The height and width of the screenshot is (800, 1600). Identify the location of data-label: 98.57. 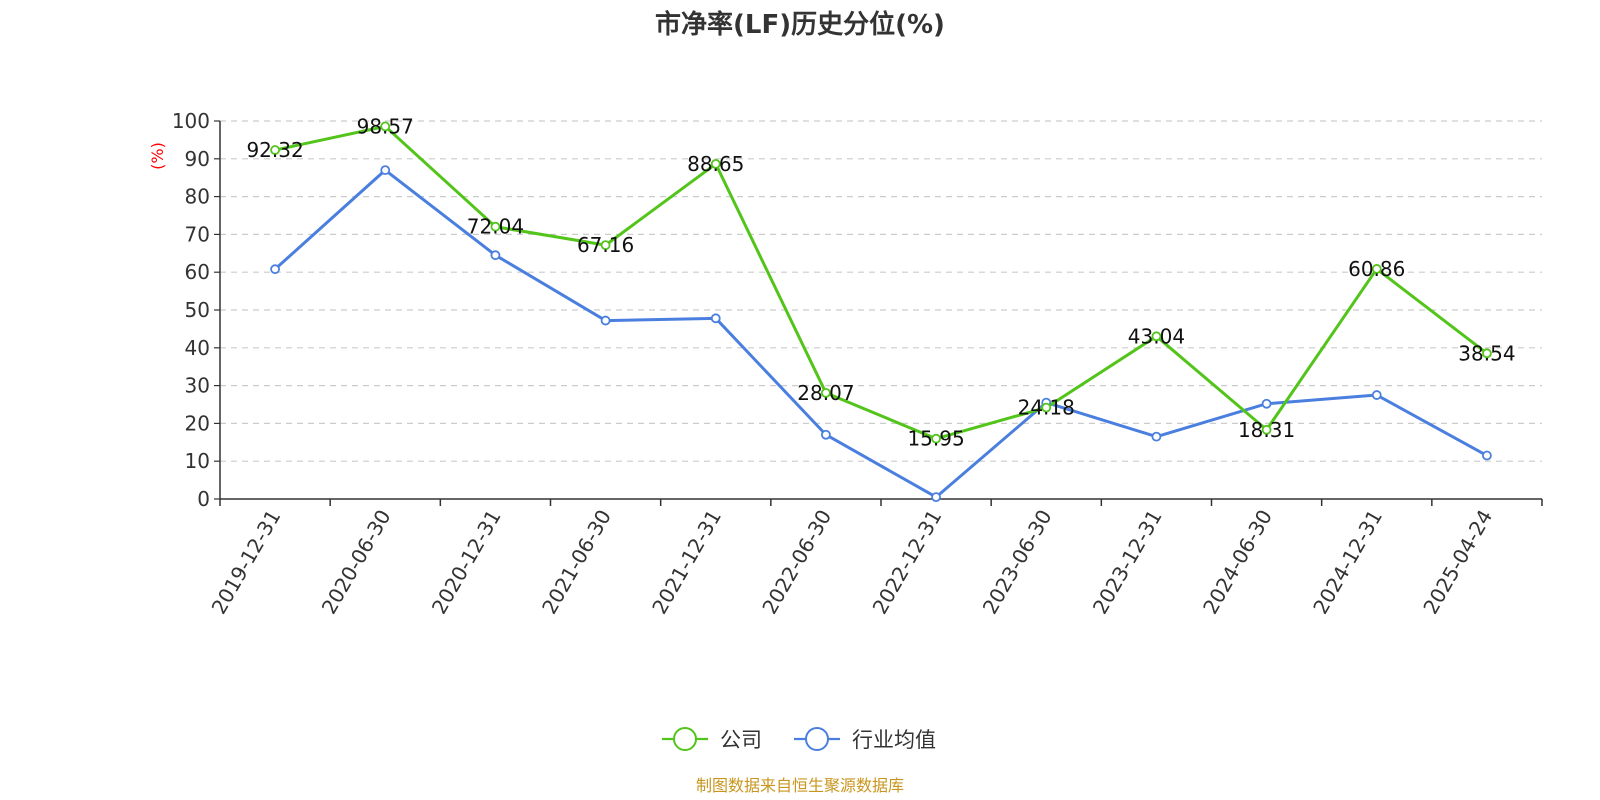
(385, 126).